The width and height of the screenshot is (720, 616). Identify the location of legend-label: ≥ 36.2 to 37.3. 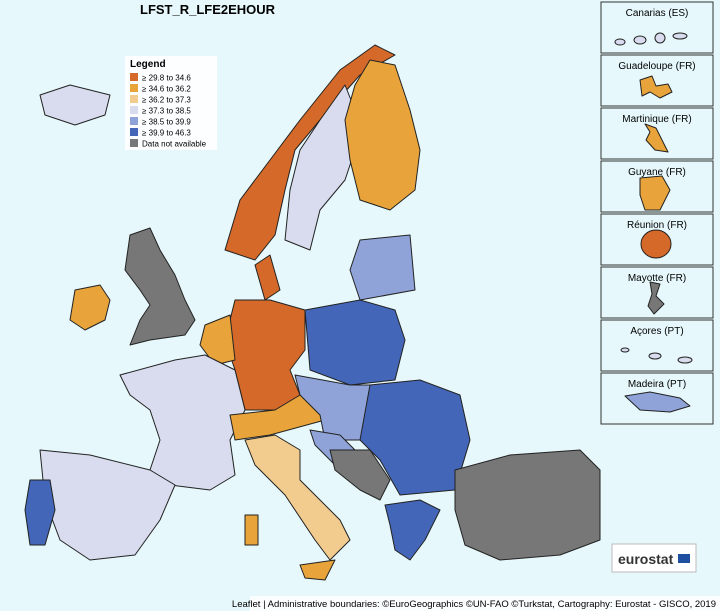
(166, 100).